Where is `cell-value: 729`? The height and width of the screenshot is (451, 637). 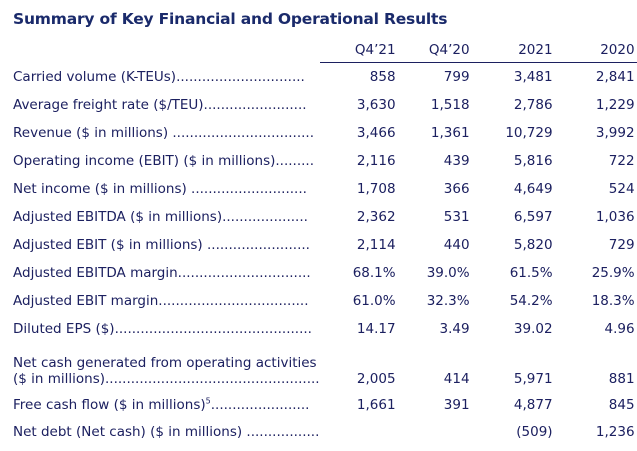
cell-value: 729 is located at coordinates (621, 245).